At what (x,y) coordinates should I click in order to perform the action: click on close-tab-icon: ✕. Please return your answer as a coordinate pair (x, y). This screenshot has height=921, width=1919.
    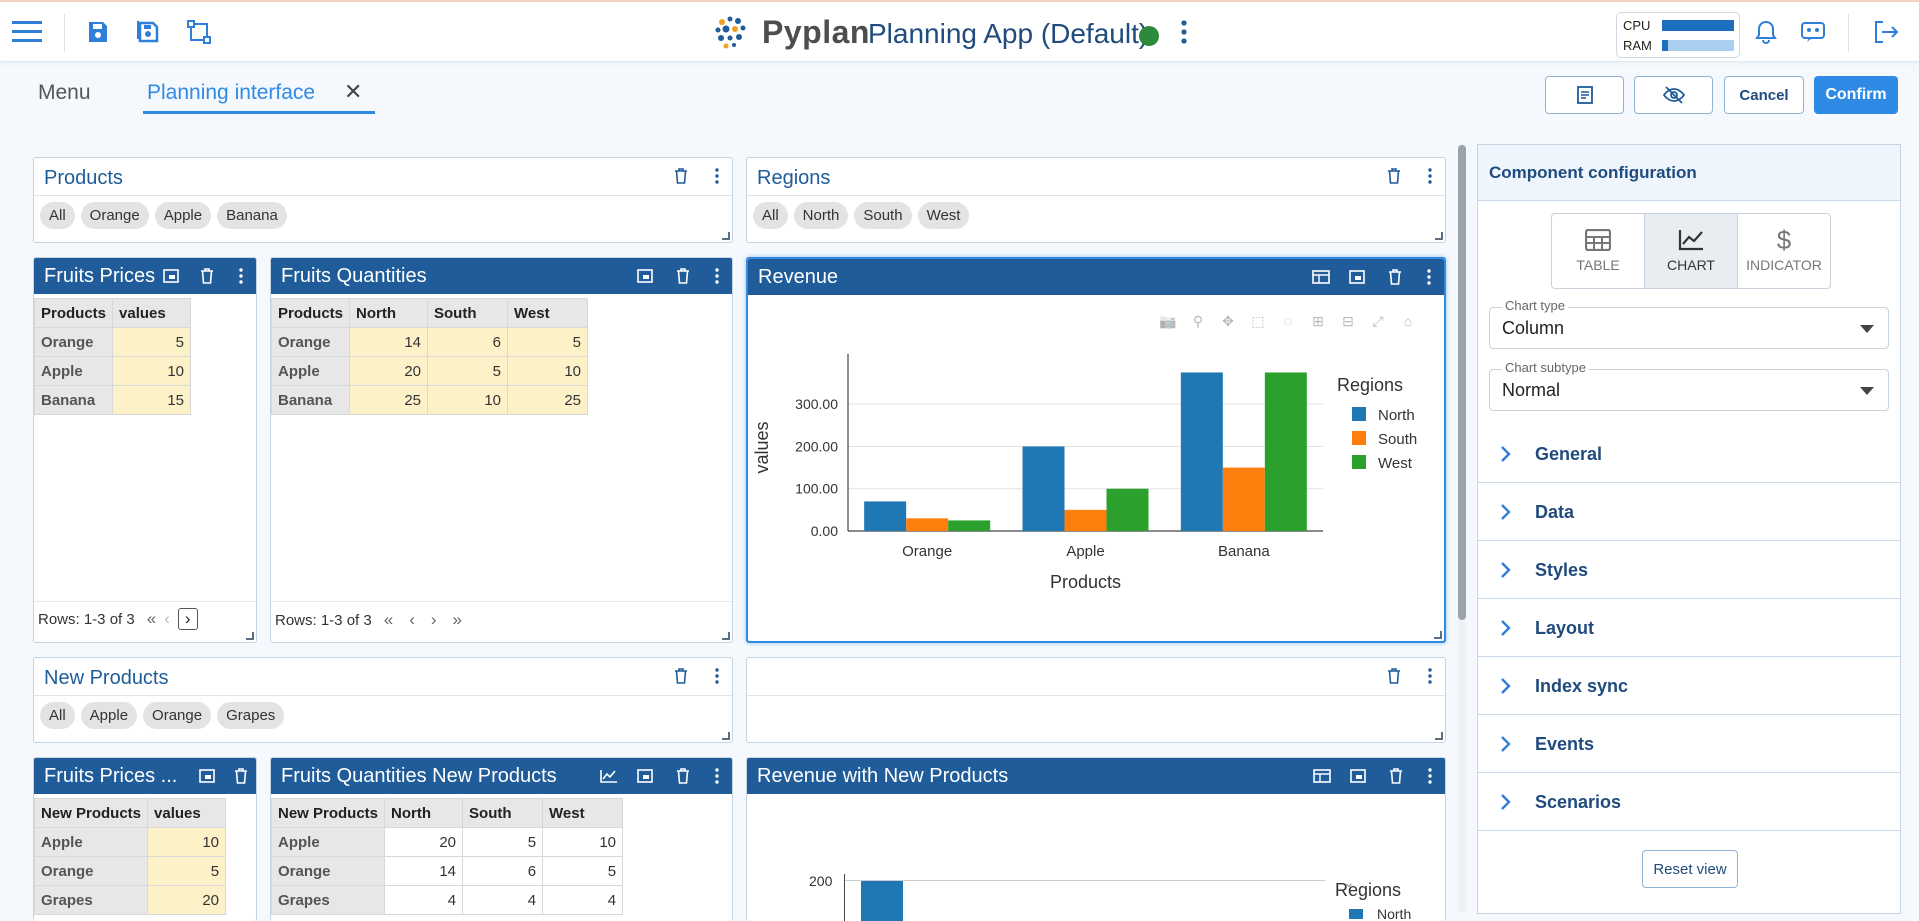
    Looking at the image, I should click on (353, 91).